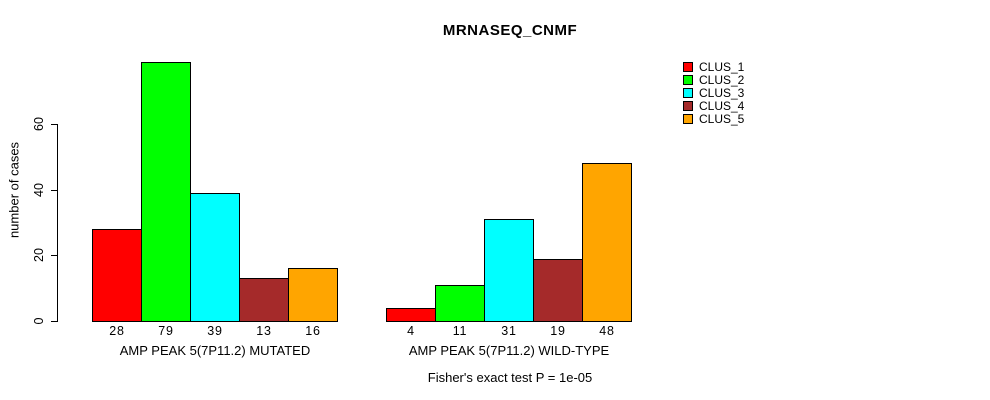  What do you see at coordinates (215, 257) in the screenshot?
I see `bar-clus_3-group0` at bounding box center [215, 257].